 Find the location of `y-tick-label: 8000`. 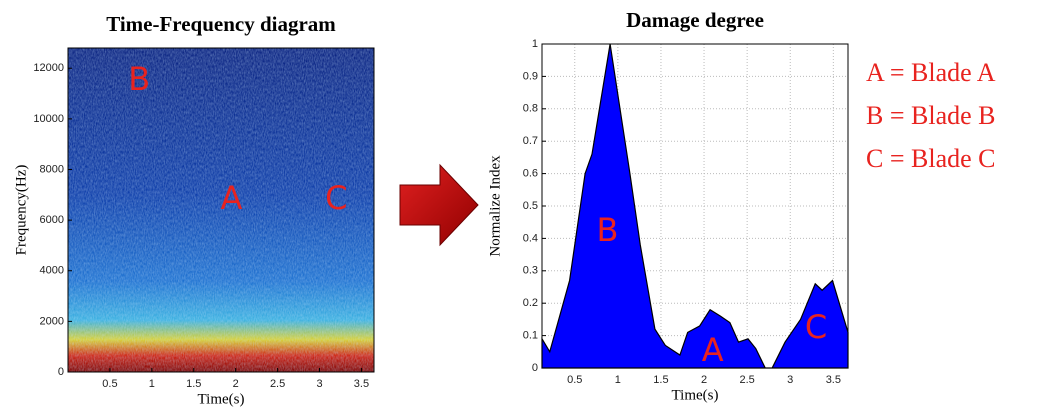

y-tick-label: 8000 is located at coordinates (52, 169).